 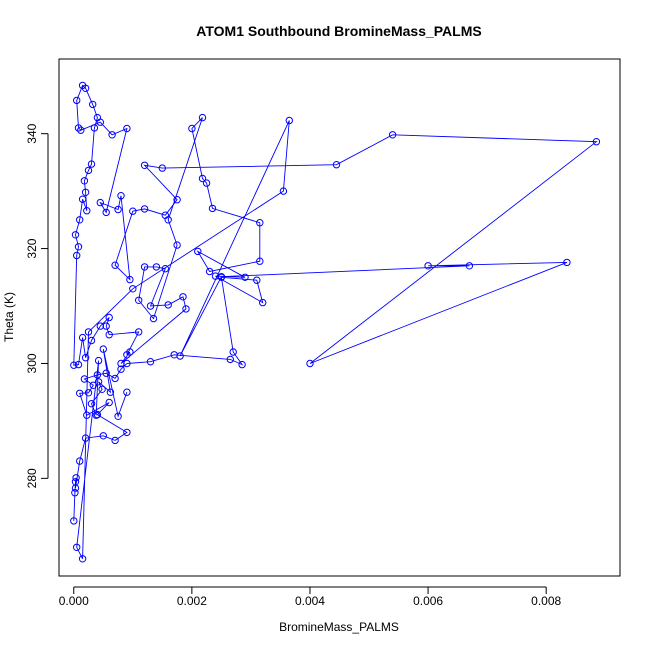 I want to click on y-axis: 280 300 320 340, so click(x=37, y=305).